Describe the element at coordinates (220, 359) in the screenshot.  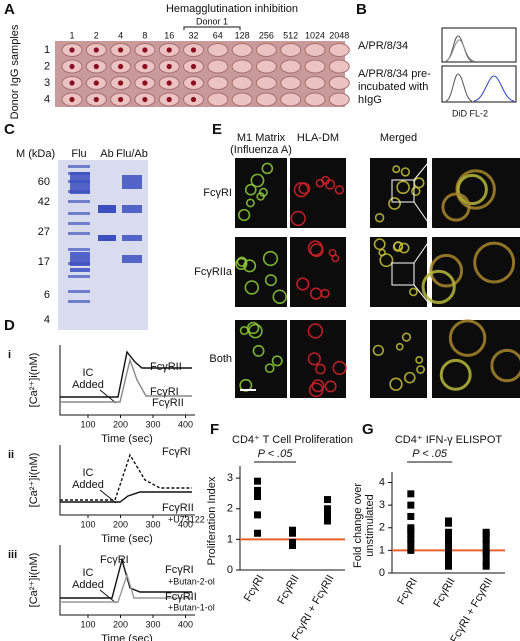
I see `row-label: Both` at that location.